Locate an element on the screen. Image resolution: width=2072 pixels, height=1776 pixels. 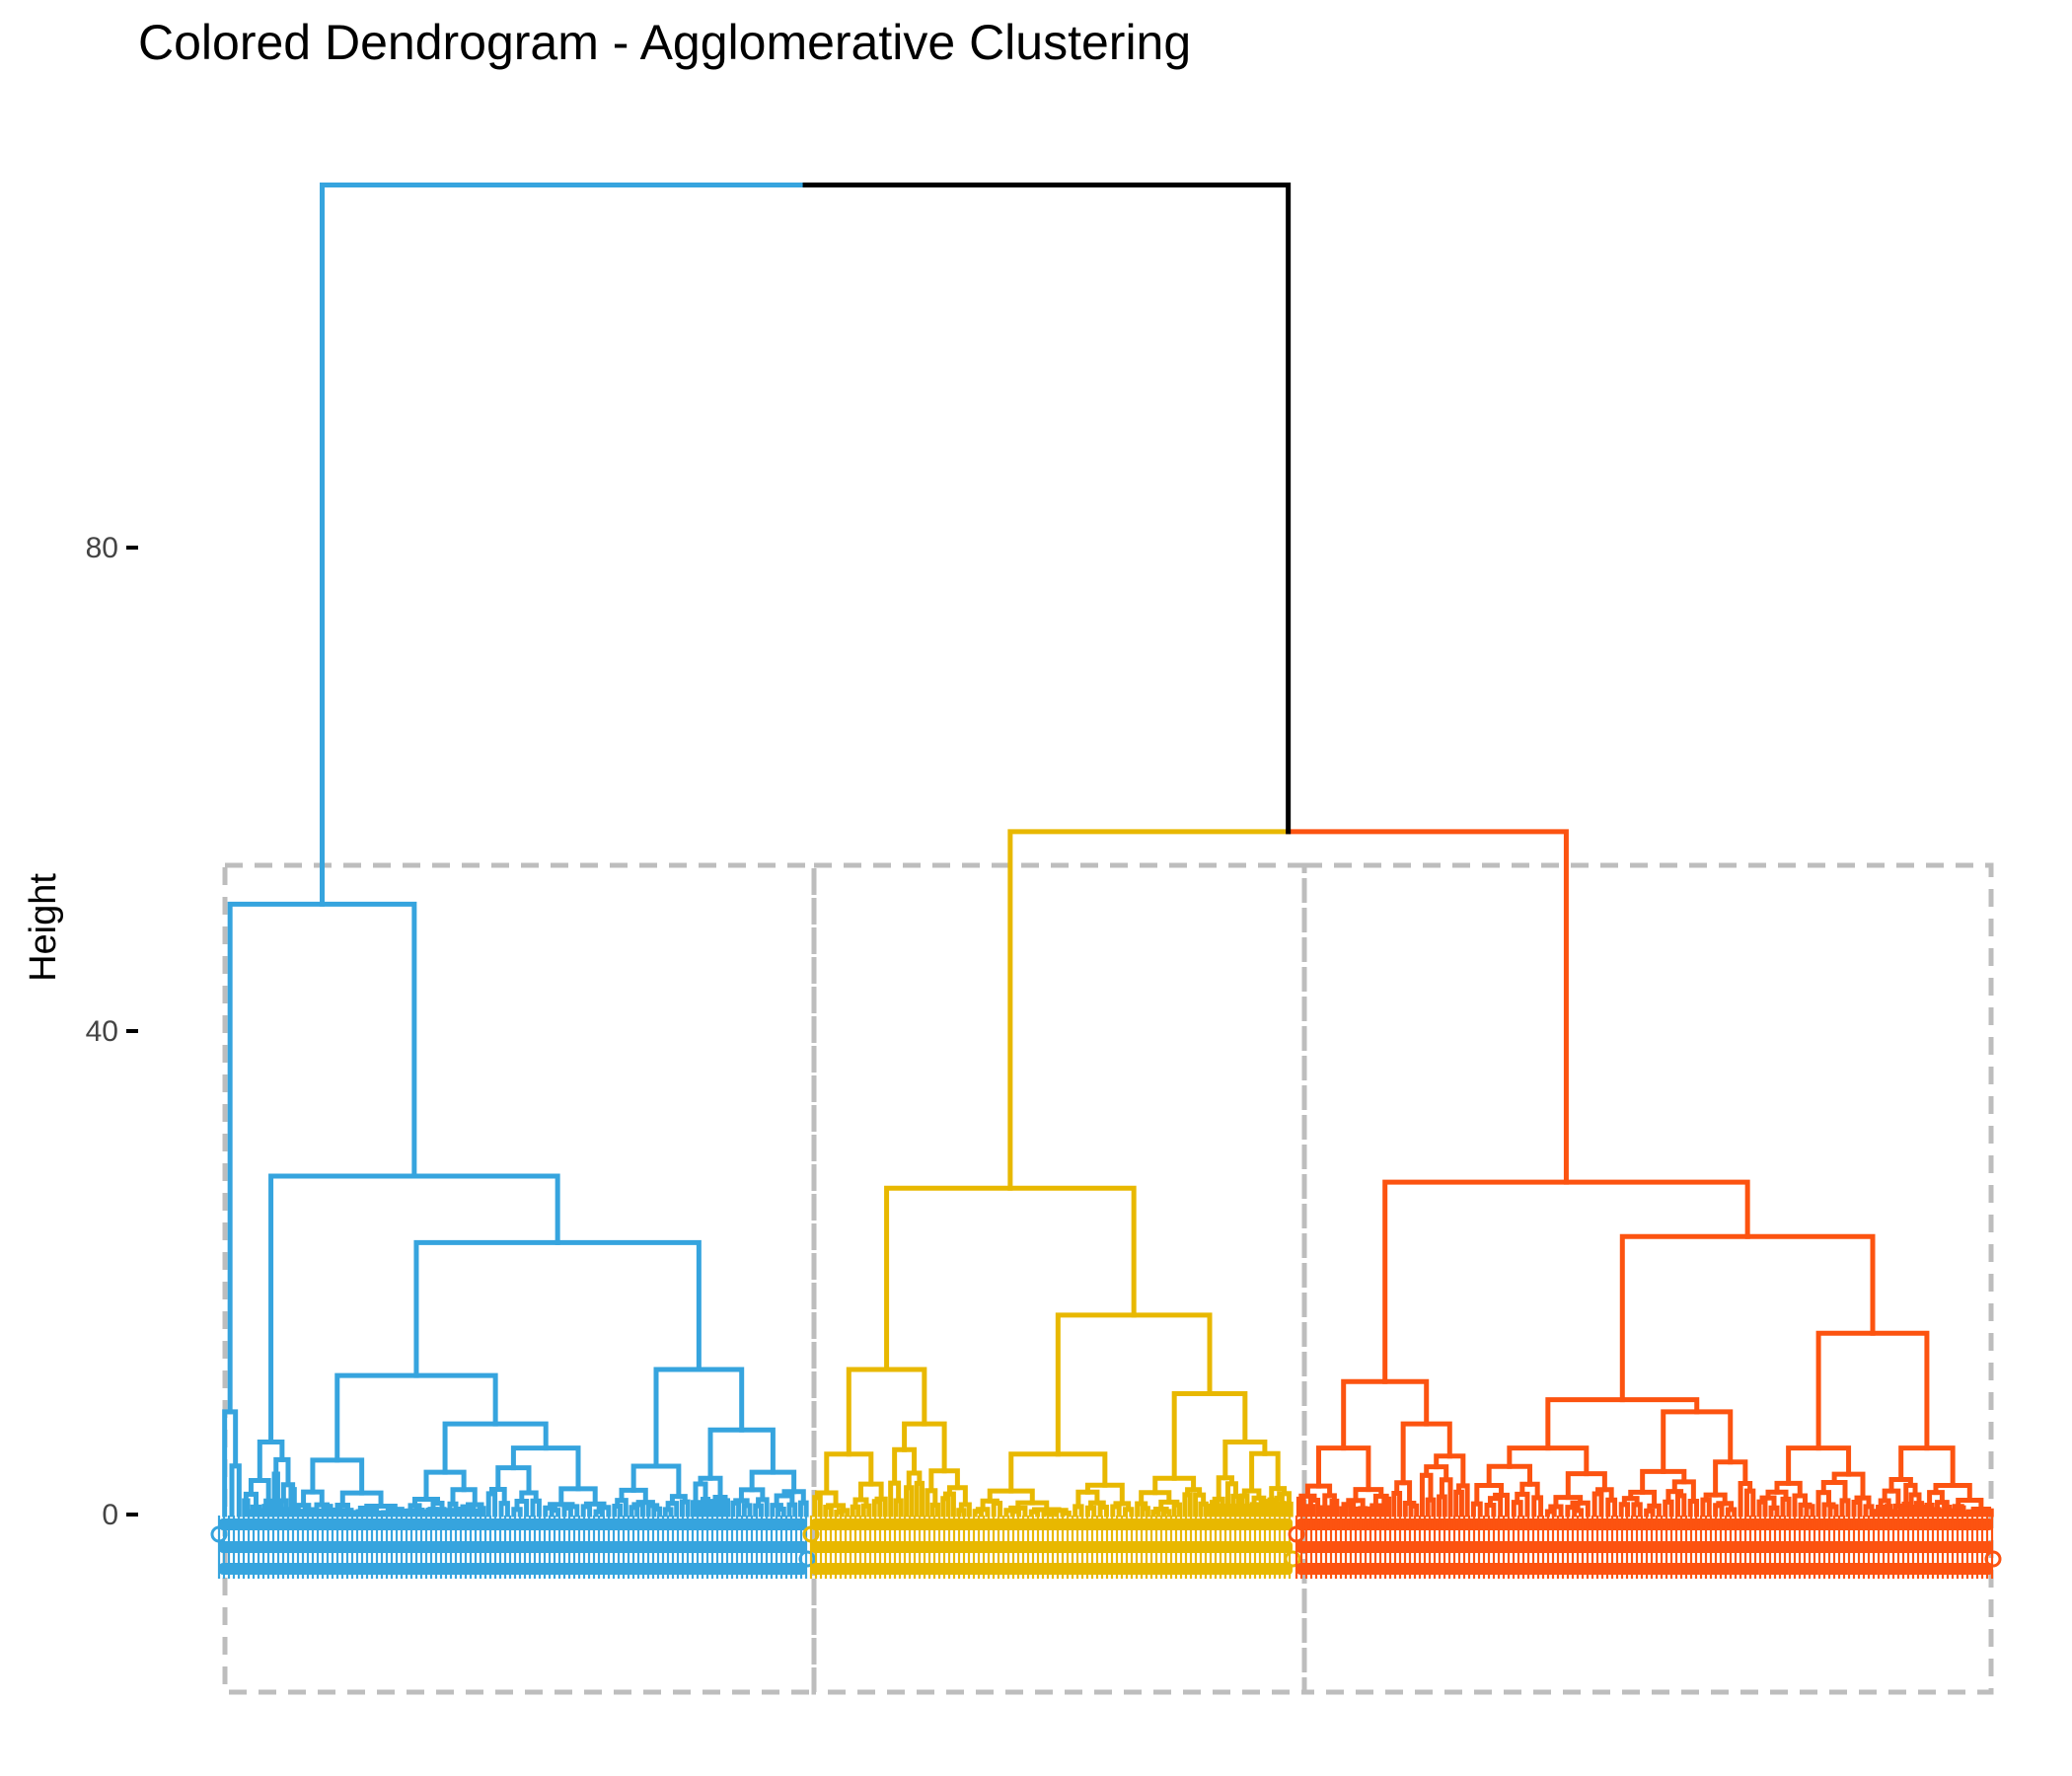
y-tick-label: 80 is located at coordinates (102, 548).